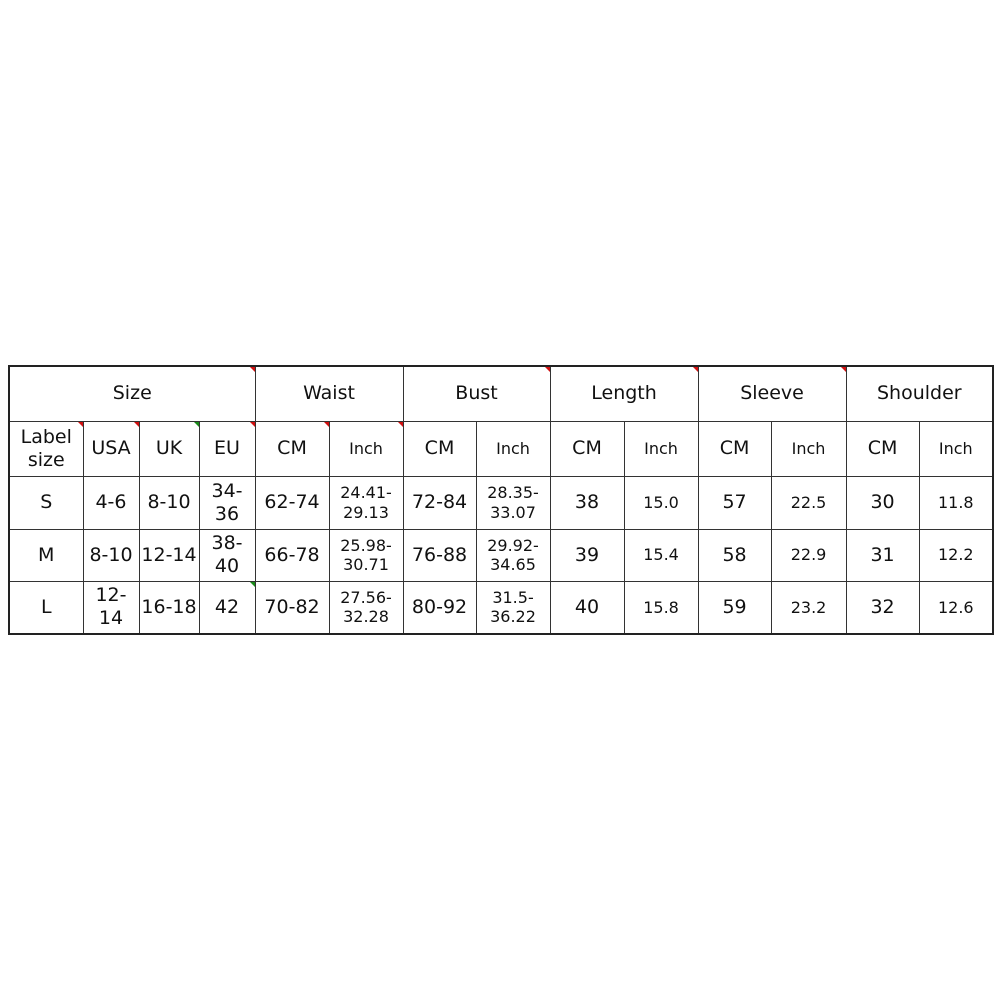 This screenshot has height=1001, width=1001. Describe the element at coordinates (956, 555) in the screenshot. I see `table-cell: 12.2` at that location.